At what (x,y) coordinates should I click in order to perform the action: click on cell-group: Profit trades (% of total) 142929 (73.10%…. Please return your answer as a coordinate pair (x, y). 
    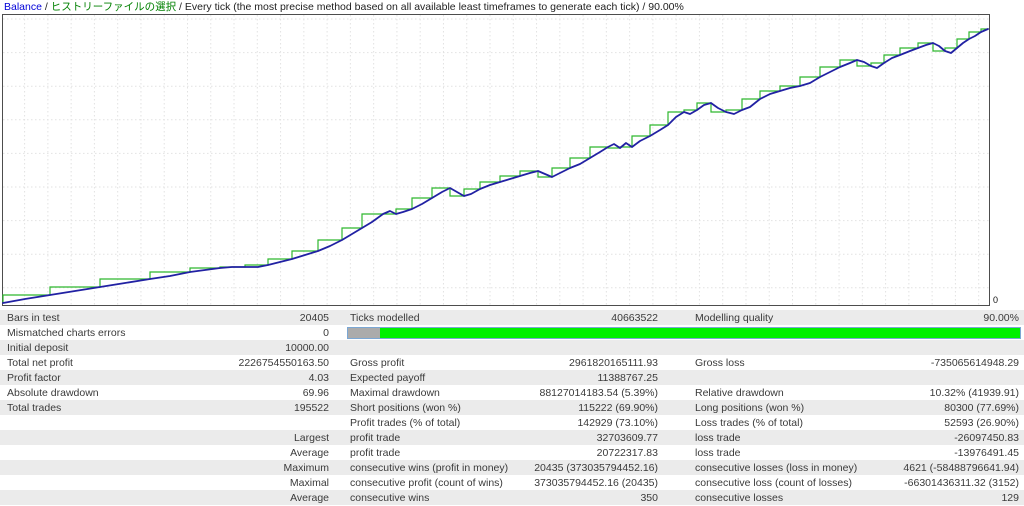
    Looking at the image, I should click on (499, 422).